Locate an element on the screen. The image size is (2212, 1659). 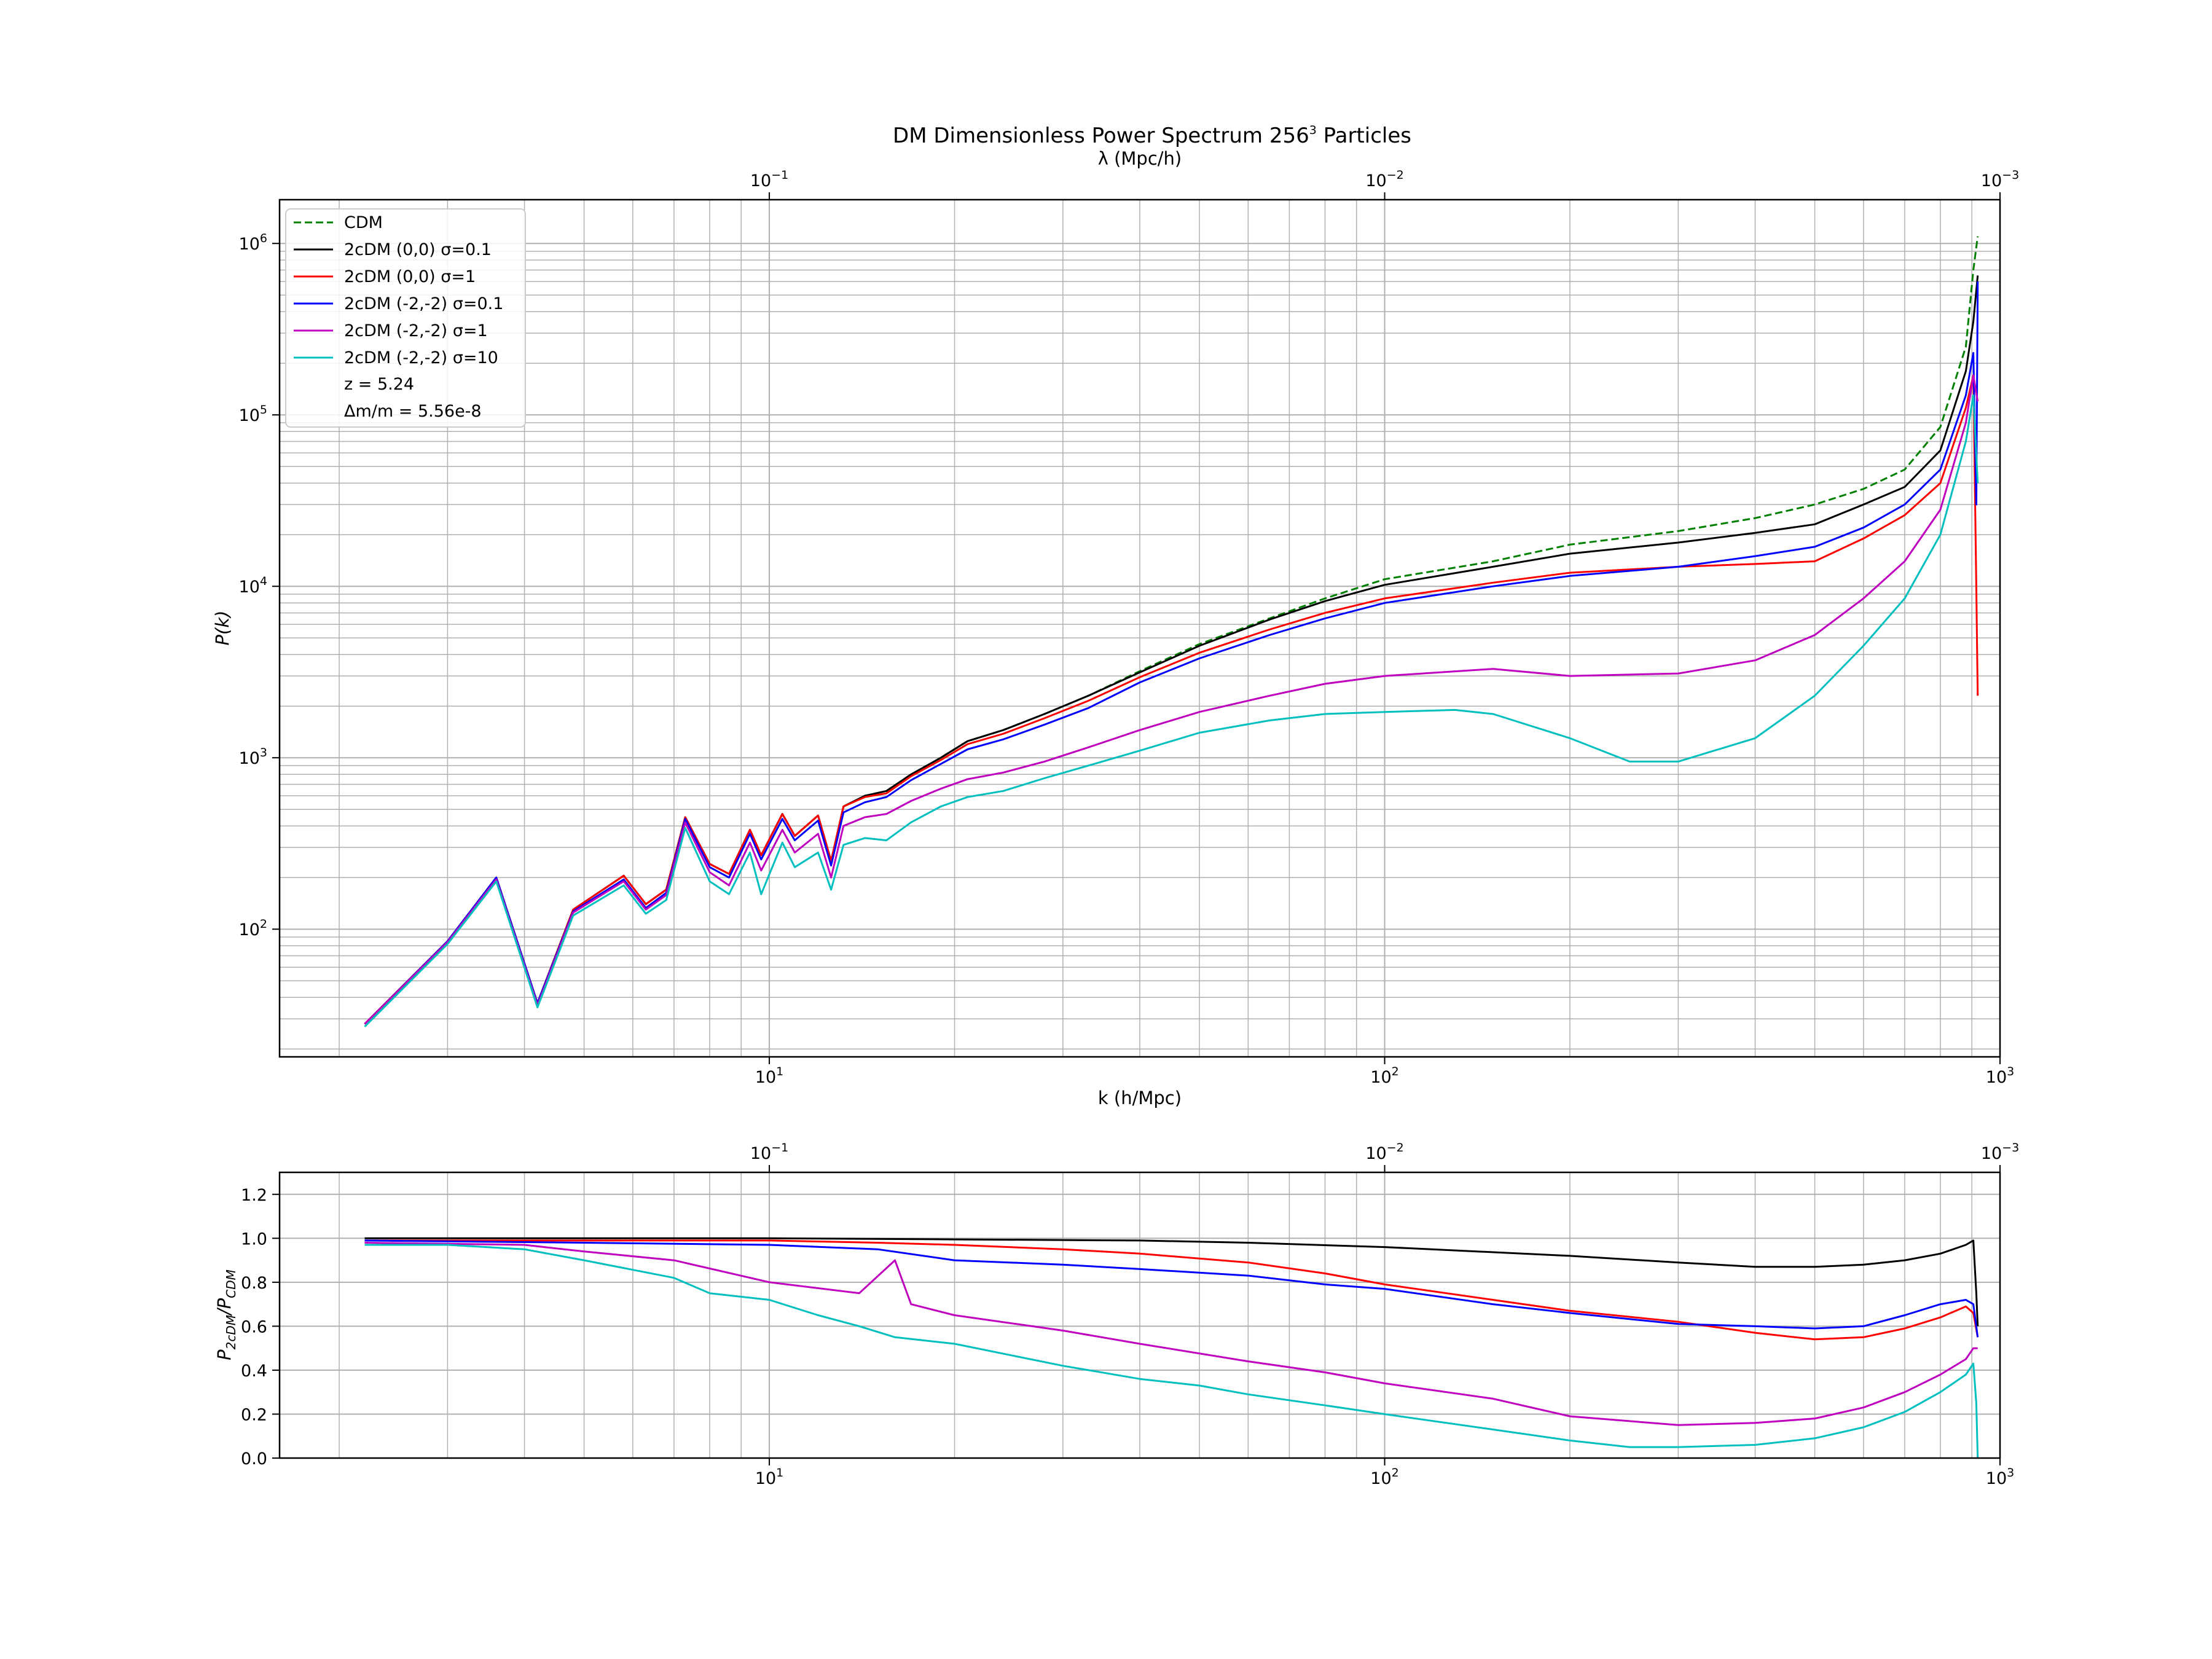
ratio-series-lines is located at coordinates (1171, 1348).